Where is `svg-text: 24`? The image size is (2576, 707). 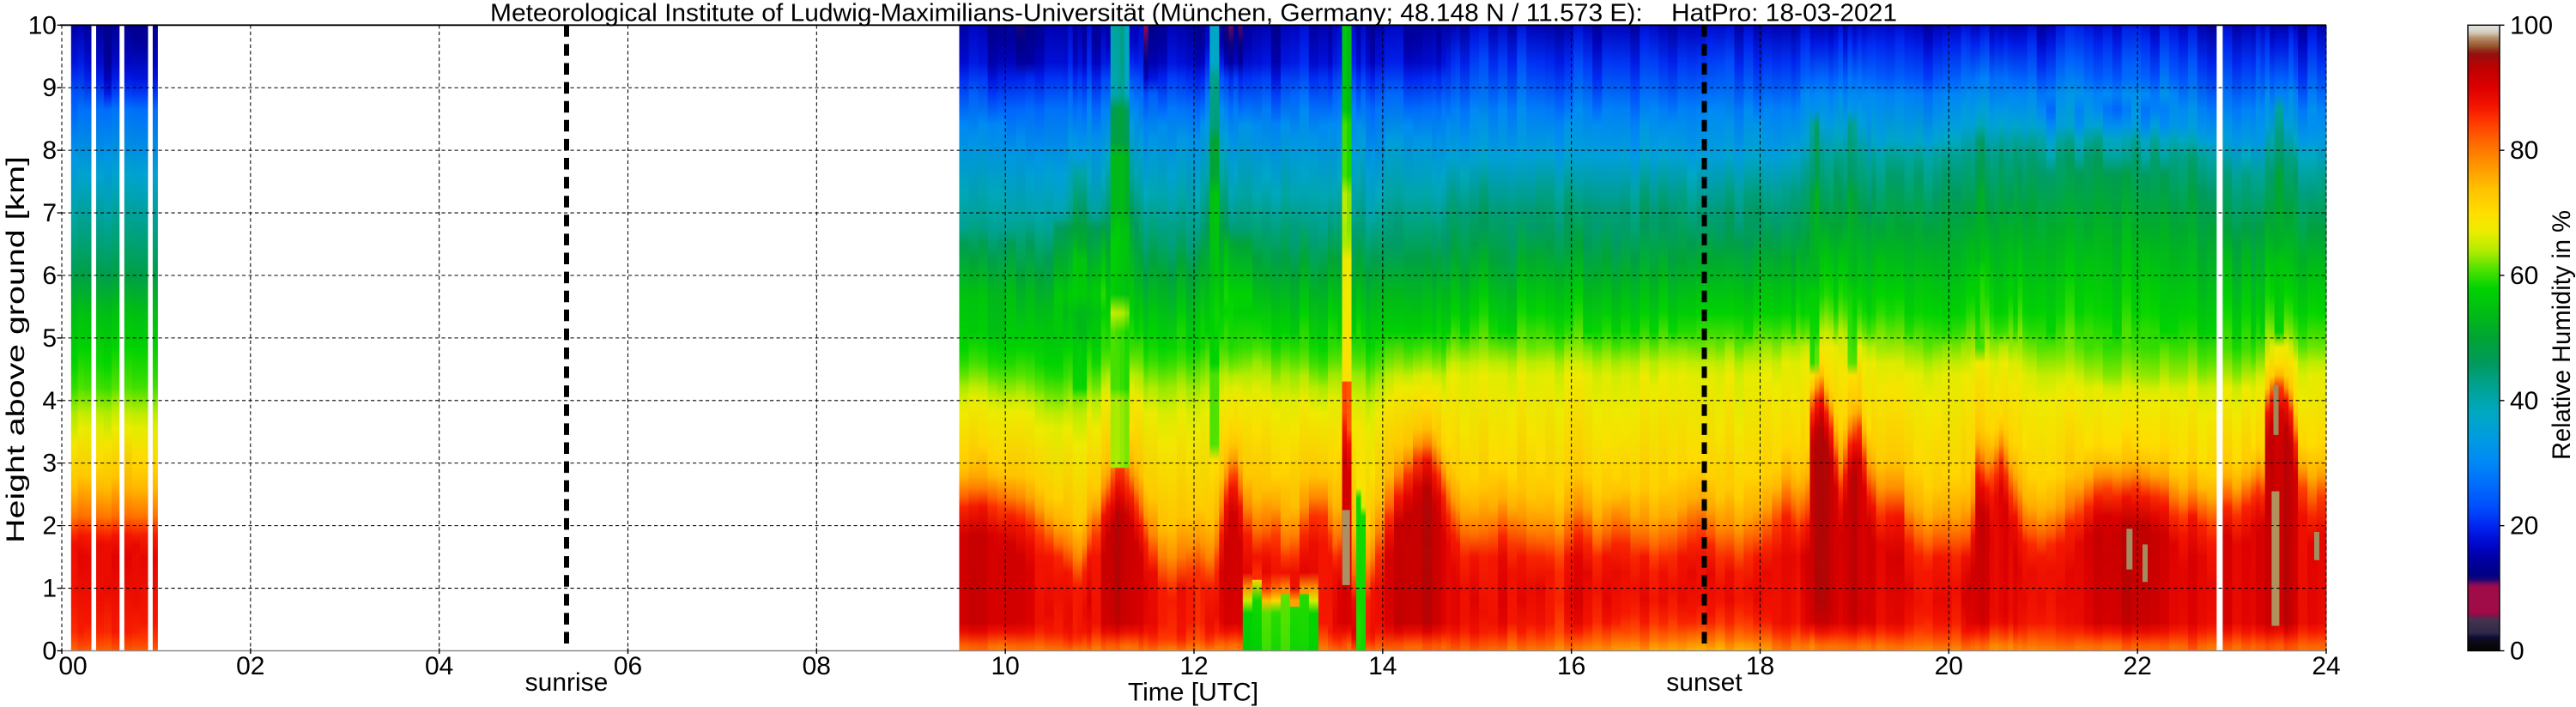 svg-text: 24 is located at coordinates (2326, 666).